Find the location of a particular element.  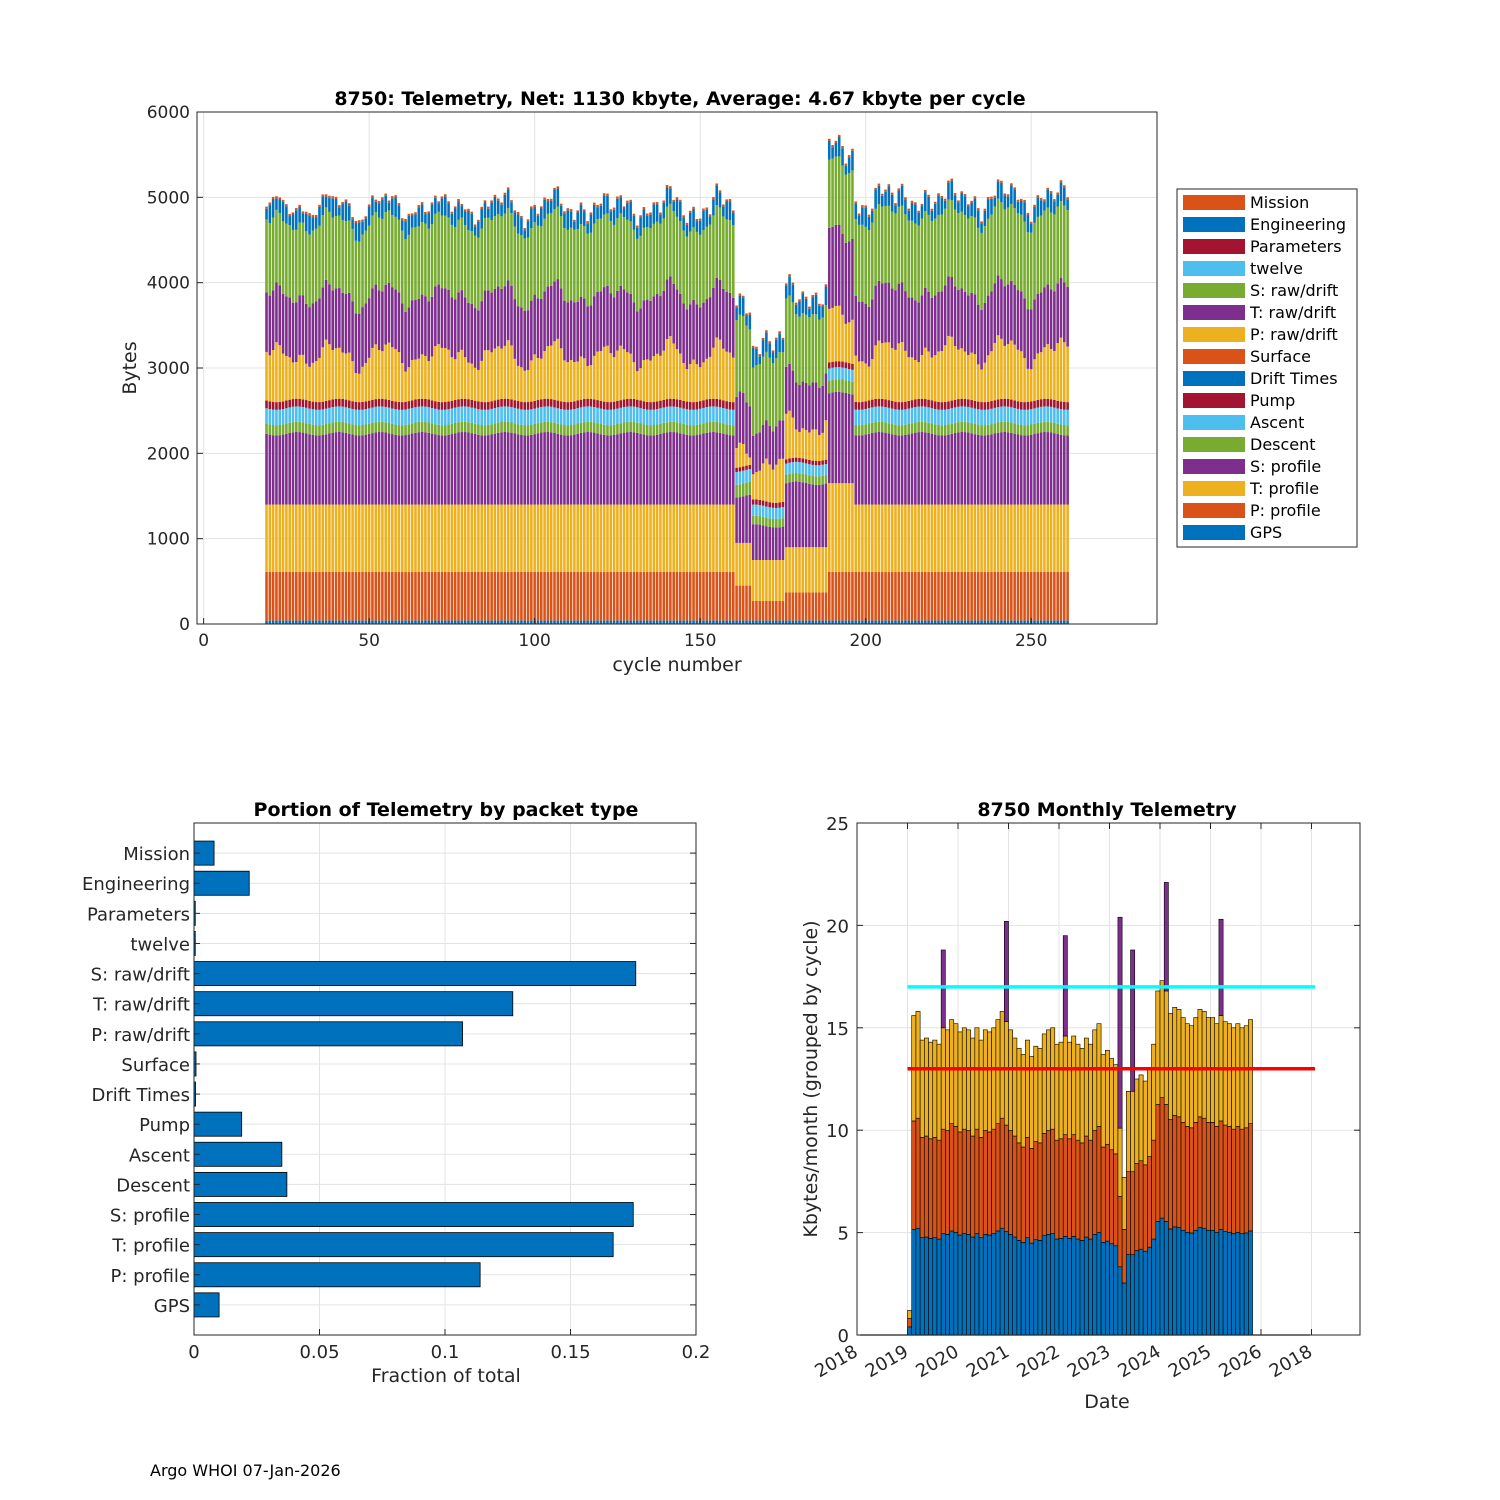

legend-label: Surface is located at coordinates (1280, 356).